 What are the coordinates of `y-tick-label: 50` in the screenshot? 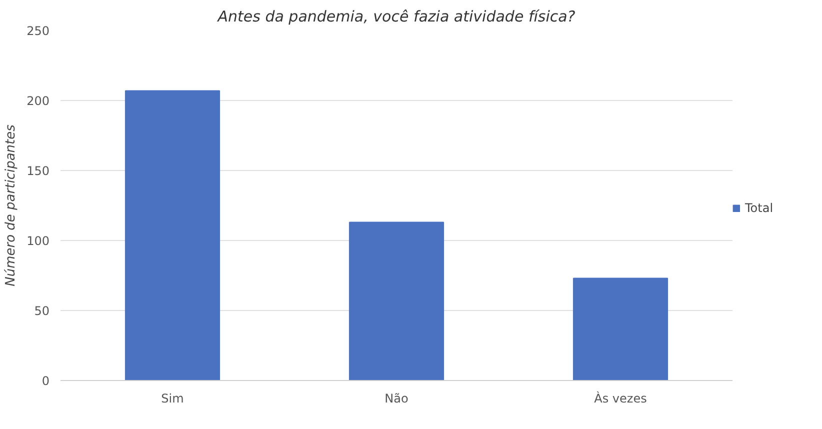 It's located at (42, 311).